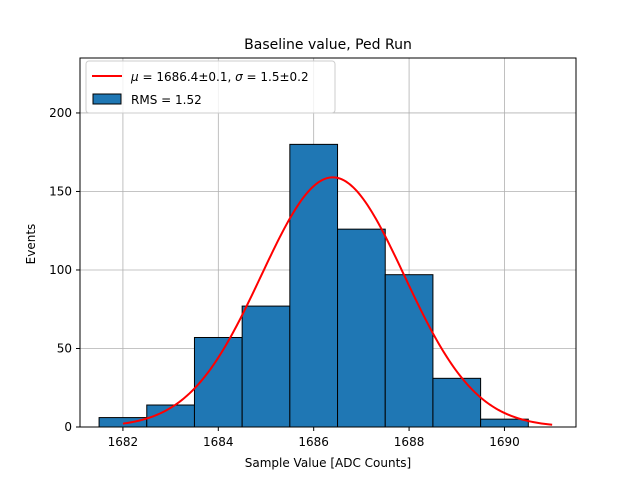  I want to click on legend: μ = 1686.4±0.1, σ = 1.5±0.2 RMS = 1.52, so click(210, 87).